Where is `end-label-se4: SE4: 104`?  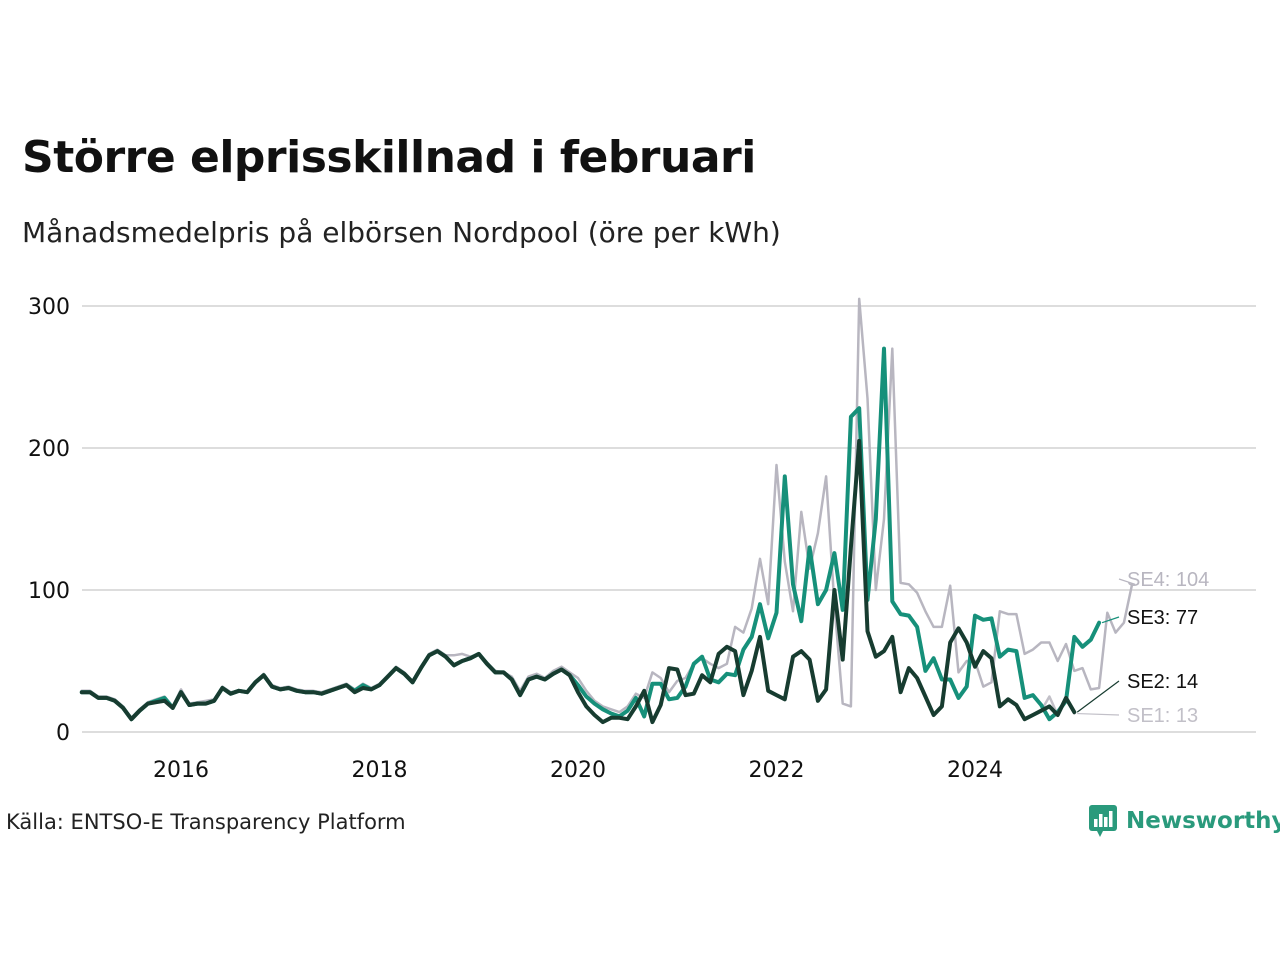
end-label-se4: SE4: 104 is located at coordinates (1168, 580).